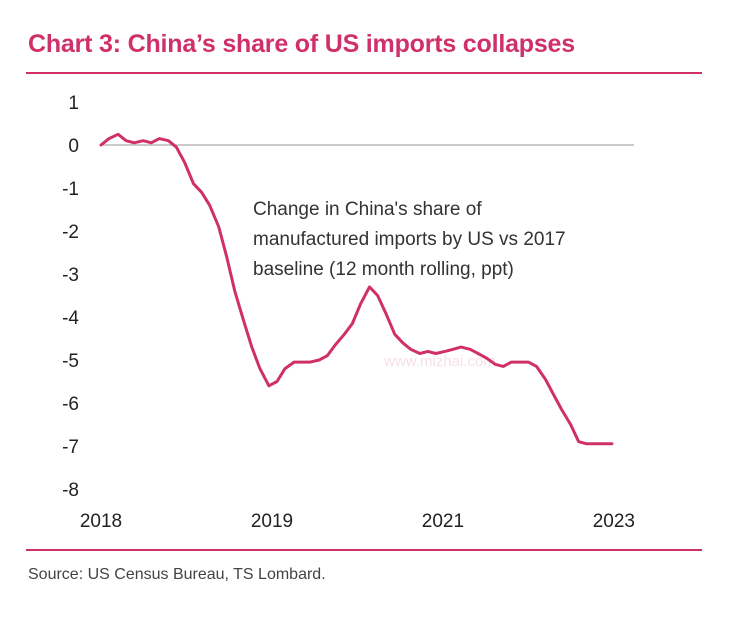  What do you see at coordinates (357, 521) in the screenshot?
I see `x-axis-ticks: 2018 2019 2021 2023` at bounding box center [357, 521].